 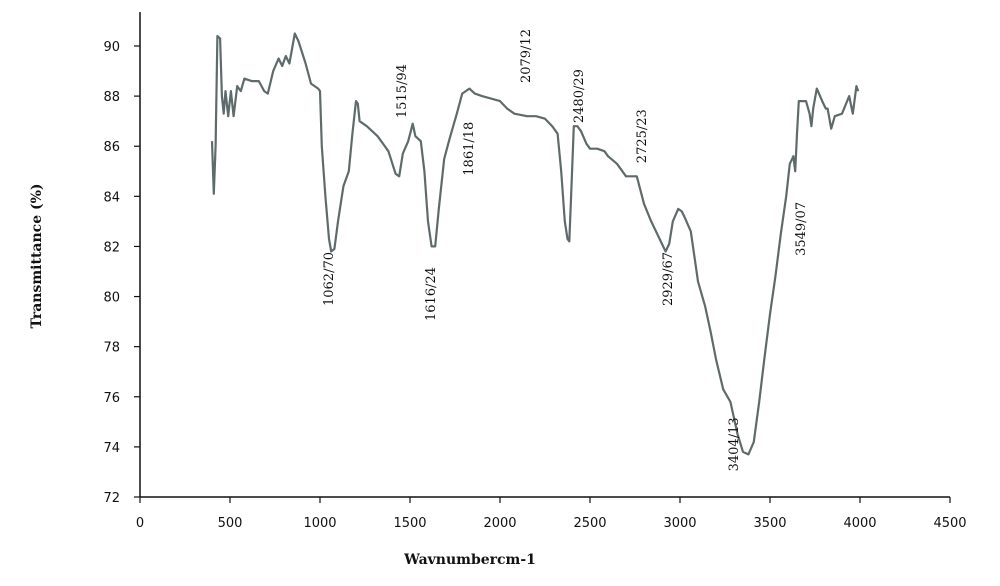 I want to click on peak-annotation: 2480/29, so click(x=579, y=96).